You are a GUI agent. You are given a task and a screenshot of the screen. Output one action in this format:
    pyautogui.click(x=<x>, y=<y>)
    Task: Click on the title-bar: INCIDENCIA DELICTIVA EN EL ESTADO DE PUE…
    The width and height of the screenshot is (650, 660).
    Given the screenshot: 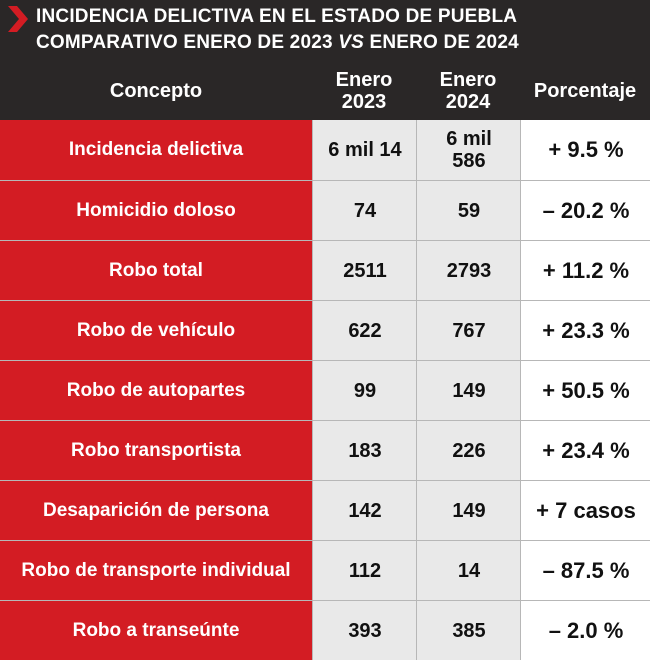 What is the action you would take?
    pyautogui.click(x=325, y=31)
    